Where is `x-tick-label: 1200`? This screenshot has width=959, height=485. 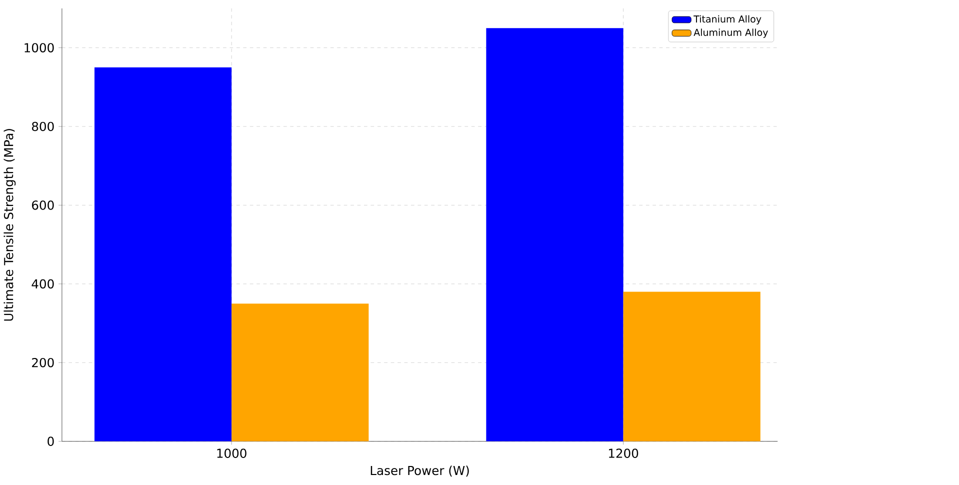 x-tick-label: 1200 is located at coordinates (623, 453).